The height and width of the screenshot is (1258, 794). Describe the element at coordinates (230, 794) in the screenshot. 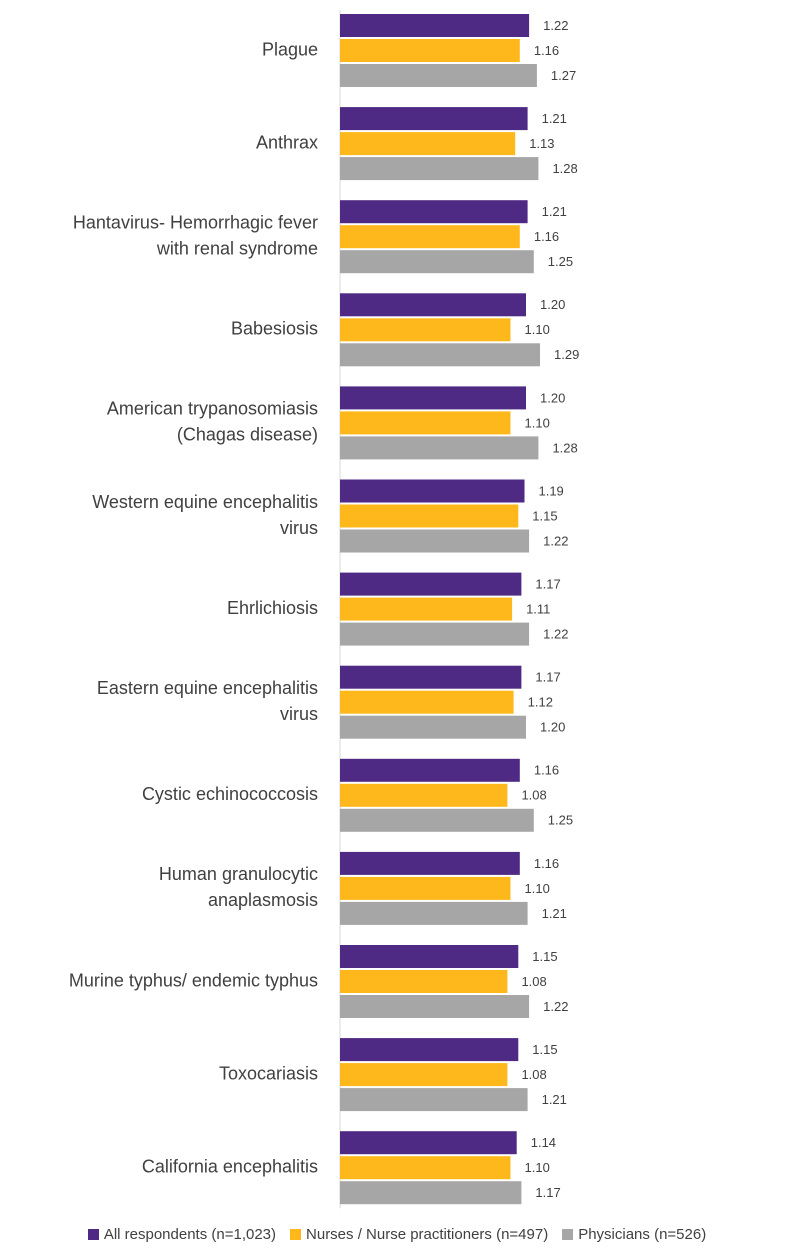

I see `category-label: Cystic echinococcosis` at that location.